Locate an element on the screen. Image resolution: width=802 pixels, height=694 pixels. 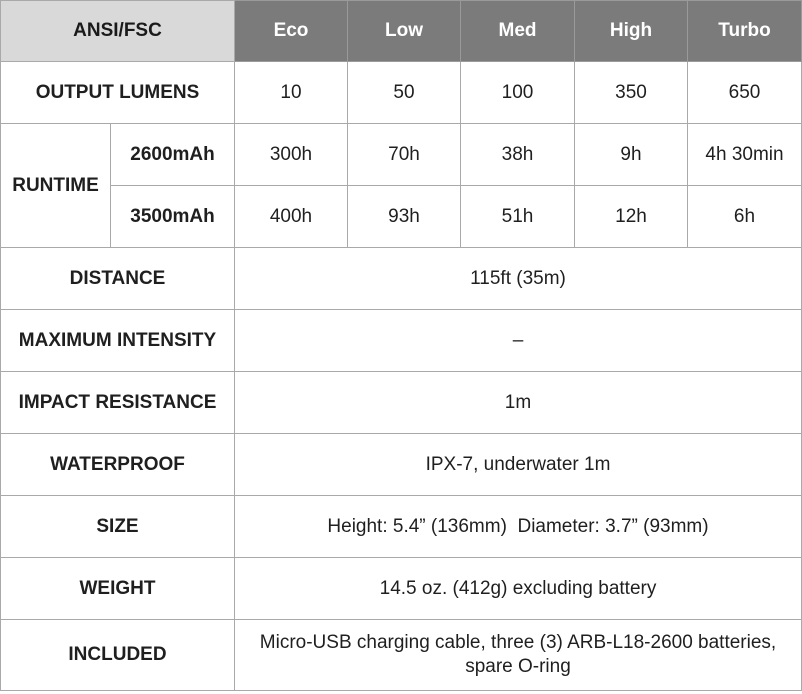
table-cell: 12h is located at coordinates (631, 216).